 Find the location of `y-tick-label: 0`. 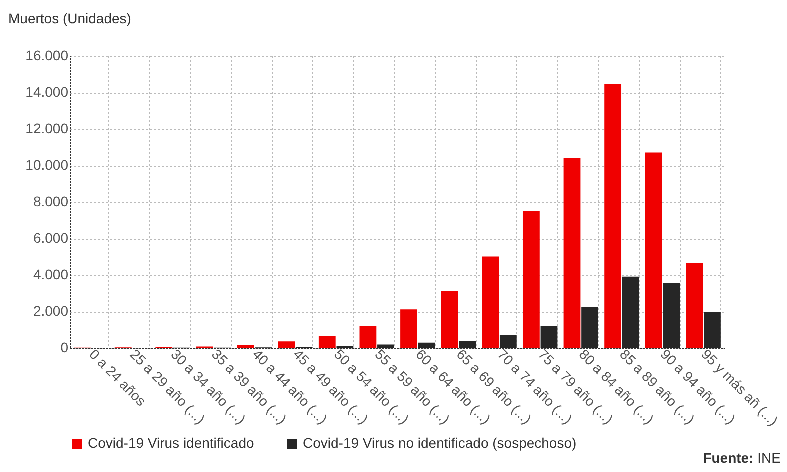

y-tick-label: 0 is located at coordinates (64, 348).